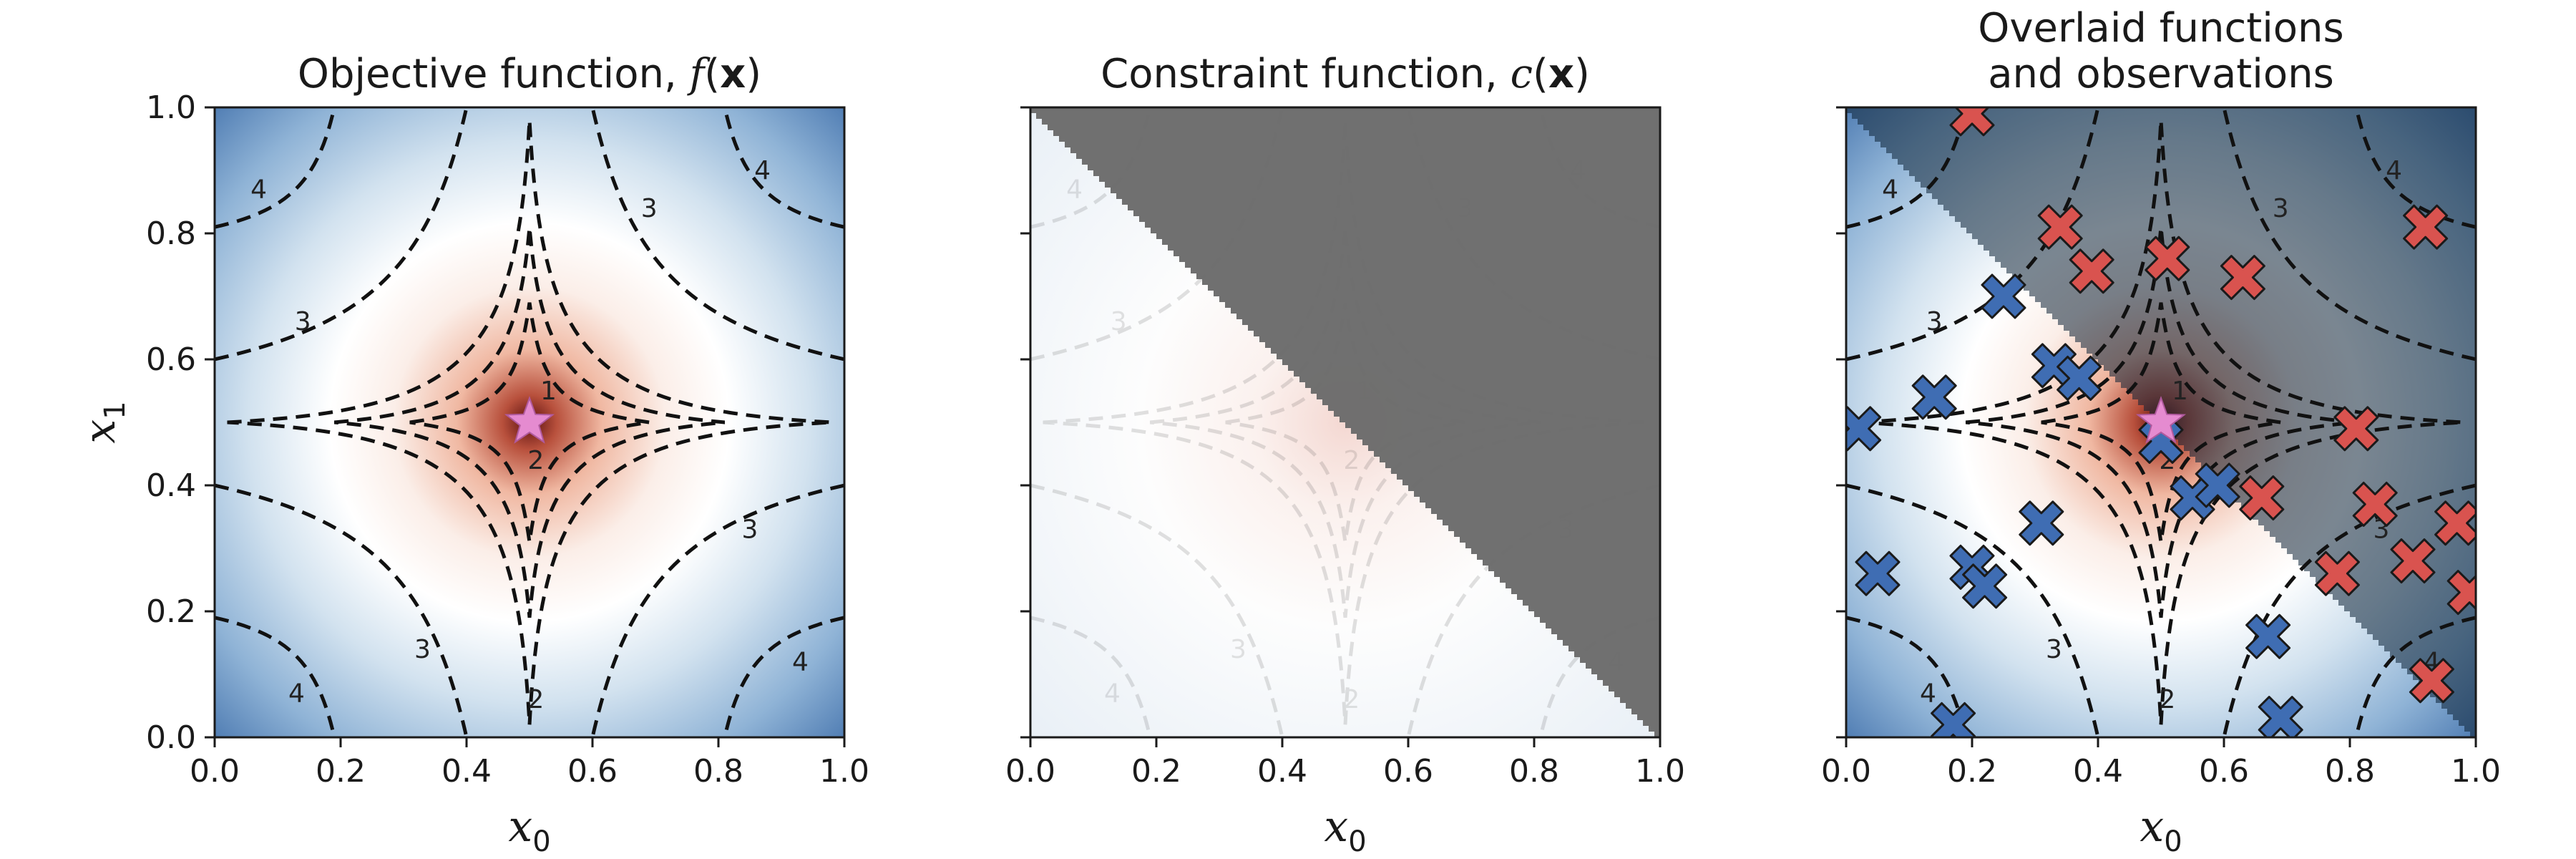 The height and width of the screenshot is (859, 2576). I want to click on objective-y-axis-label: x1, so click(103, 422).